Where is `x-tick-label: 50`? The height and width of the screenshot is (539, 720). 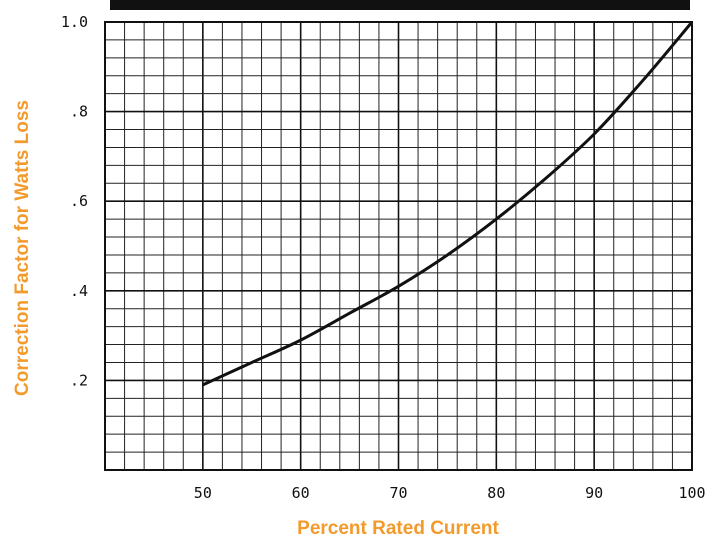
x-tick-label: 50 is located at coordinates (203, 493).